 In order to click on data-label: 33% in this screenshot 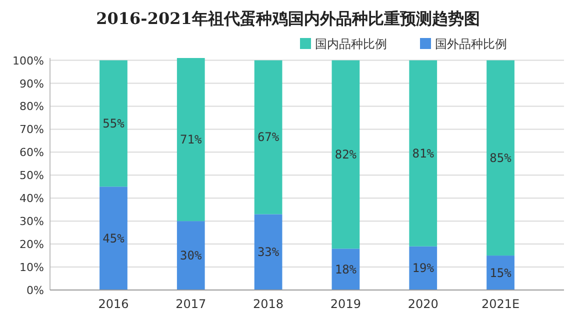, I will do `click(268, 252)`.